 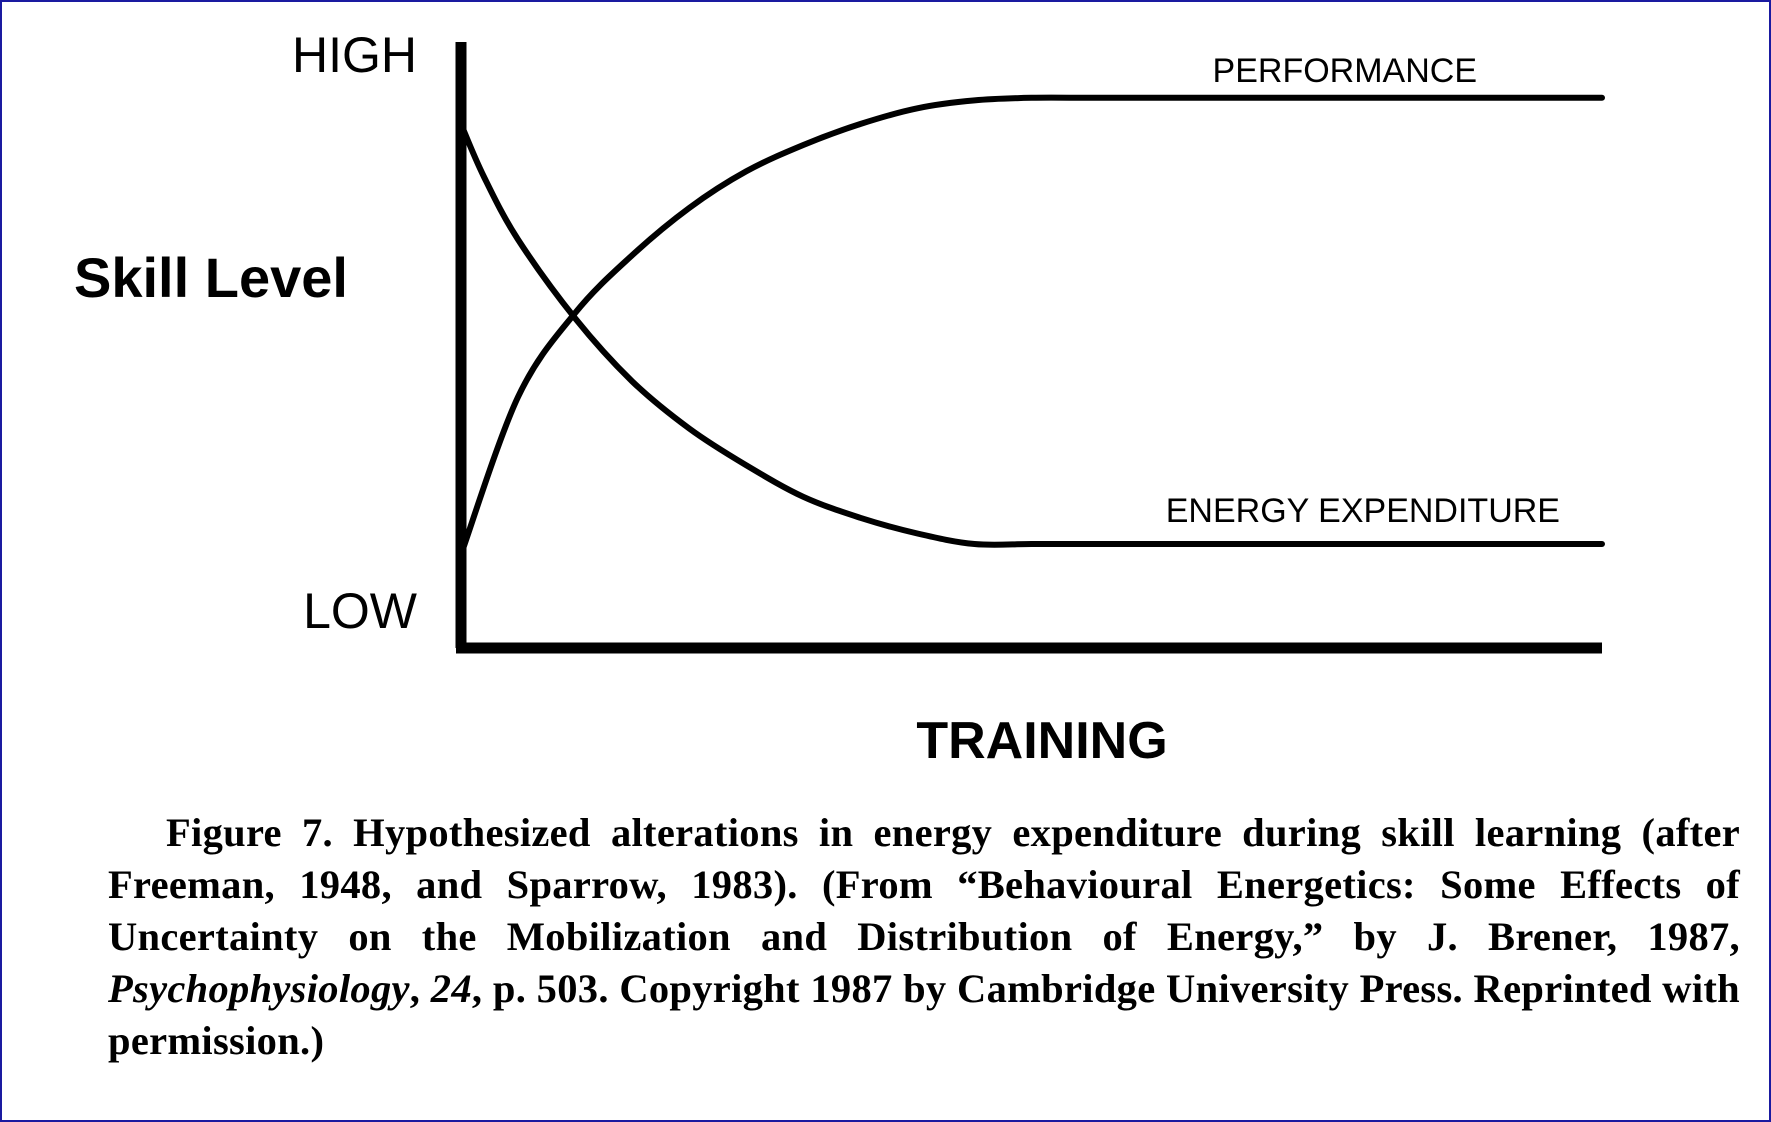 What do you see at coordinates (360, 611) in the screenshot?
I see `y-tick-label-low: LOW` at bounding box center [360, 611].